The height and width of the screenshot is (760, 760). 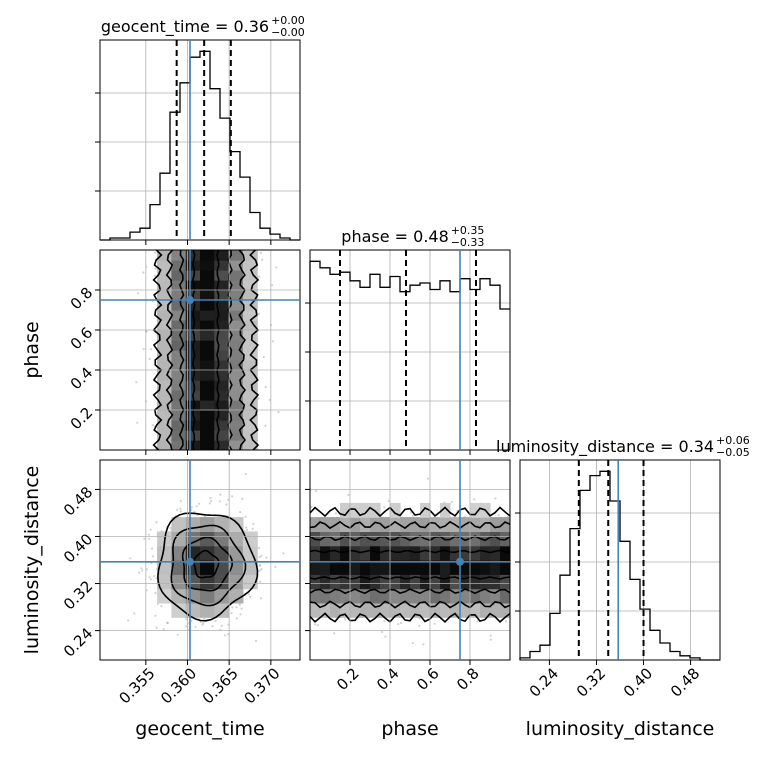 I want to click on panel-frame, so click(x=200, y=350).